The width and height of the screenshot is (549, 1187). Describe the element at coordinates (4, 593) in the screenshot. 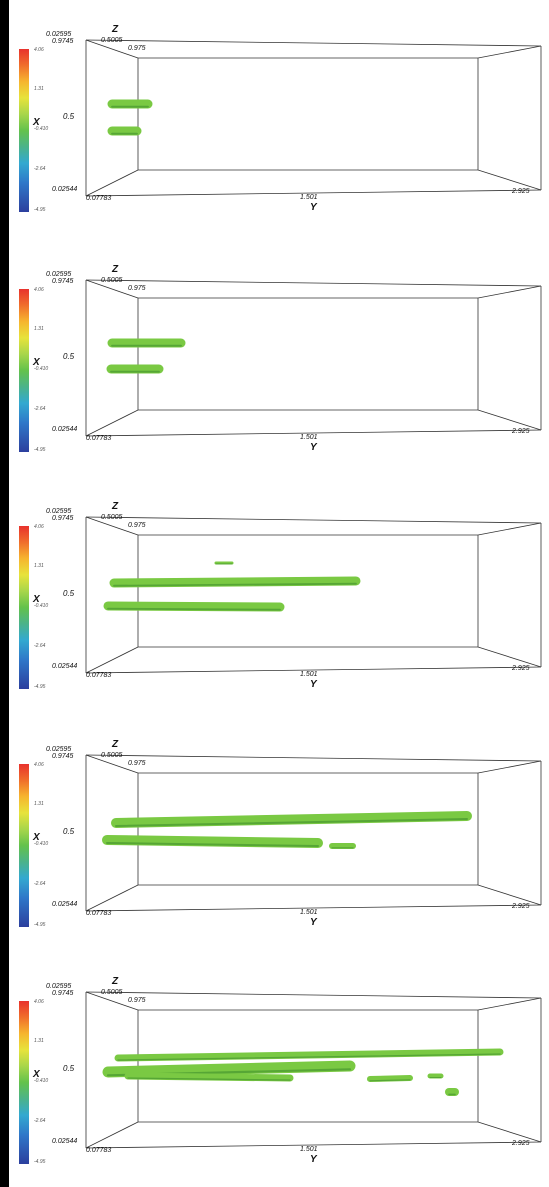

I see `left-black-bar` at that location.